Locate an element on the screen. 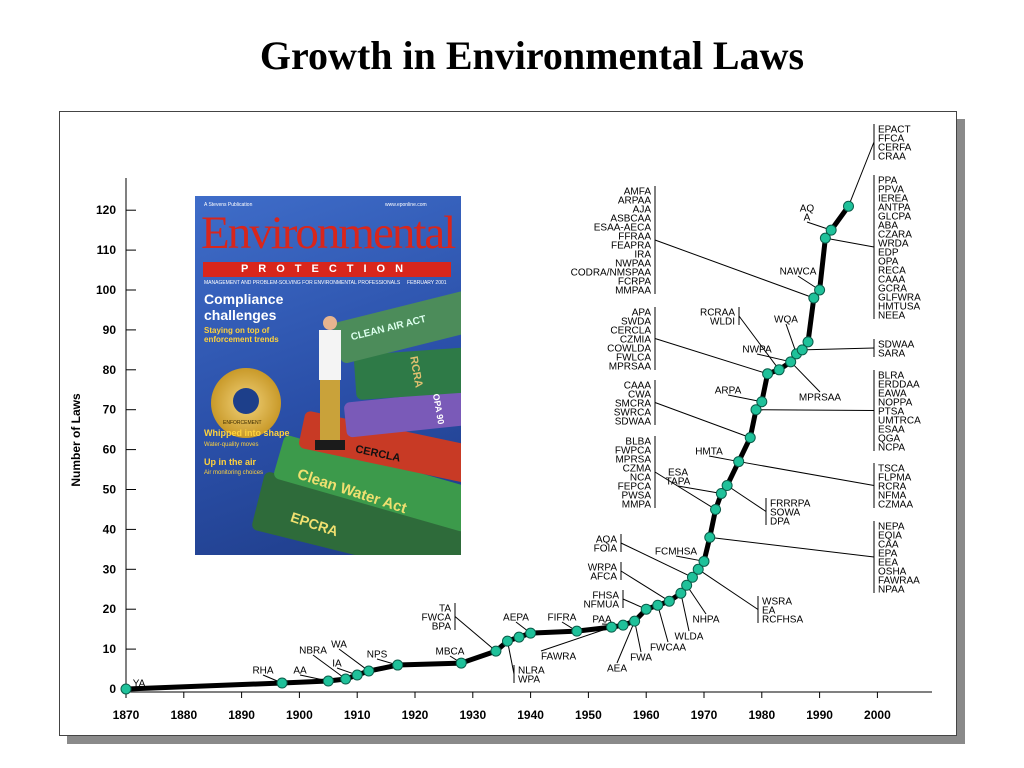 The height and width of the screenshot is (768, 1024). law-label: NLRA is located at coordinates (531, 671).